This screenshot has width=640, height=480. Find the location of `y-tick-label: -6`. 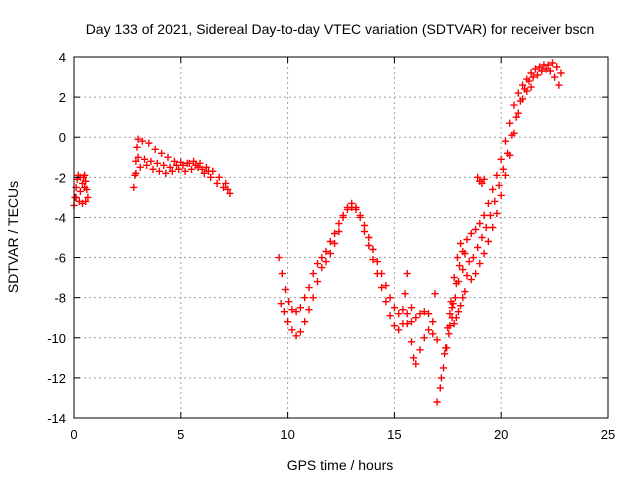

y-tick-label: -6 is located at coordinates (60, 258).